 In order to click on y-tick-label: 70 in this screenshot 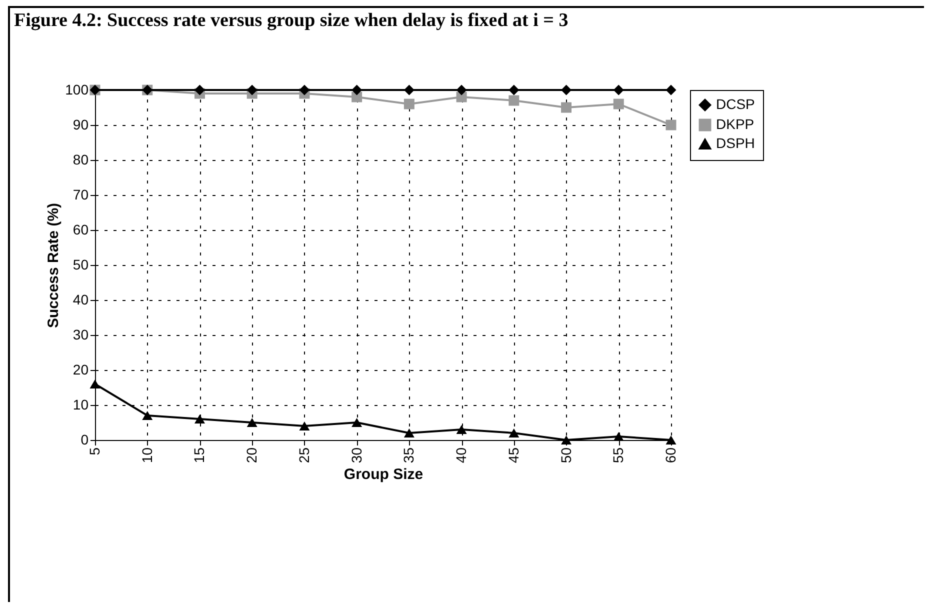, I will do `click(80, 194)`.